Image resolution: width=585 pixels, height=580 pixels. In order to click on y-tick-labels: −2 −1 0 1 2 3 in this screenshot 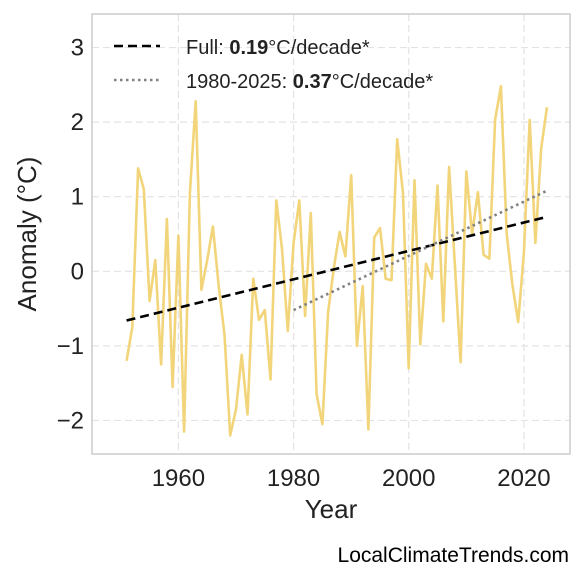, I will do `click(70, 235)`.